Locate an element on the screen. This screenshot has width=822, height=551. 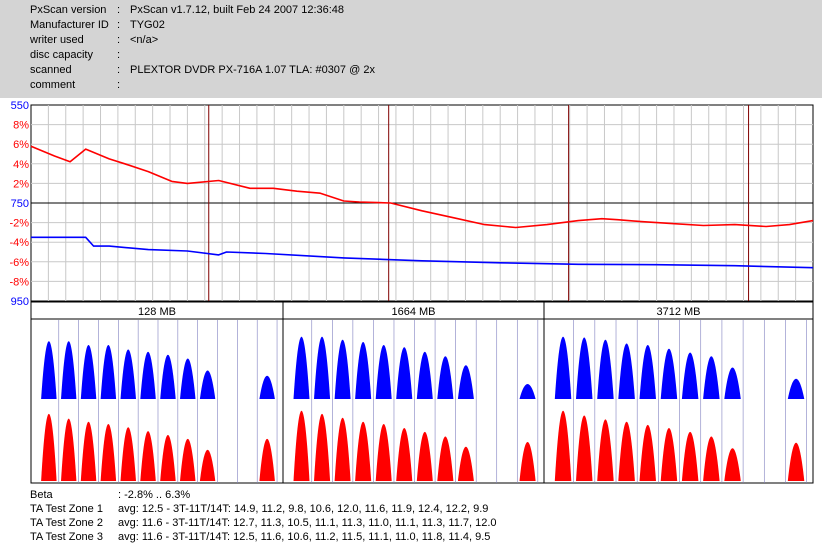
y-tick-label: 4% is located at coordinates (21, 165).